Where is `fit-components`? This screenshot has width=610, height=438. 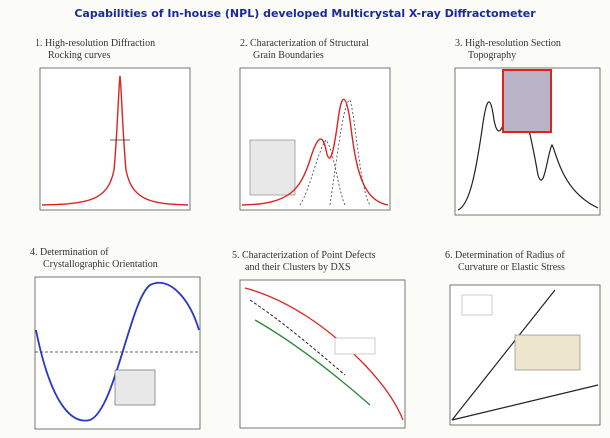 fit-components is located at coordinates (335, 152).